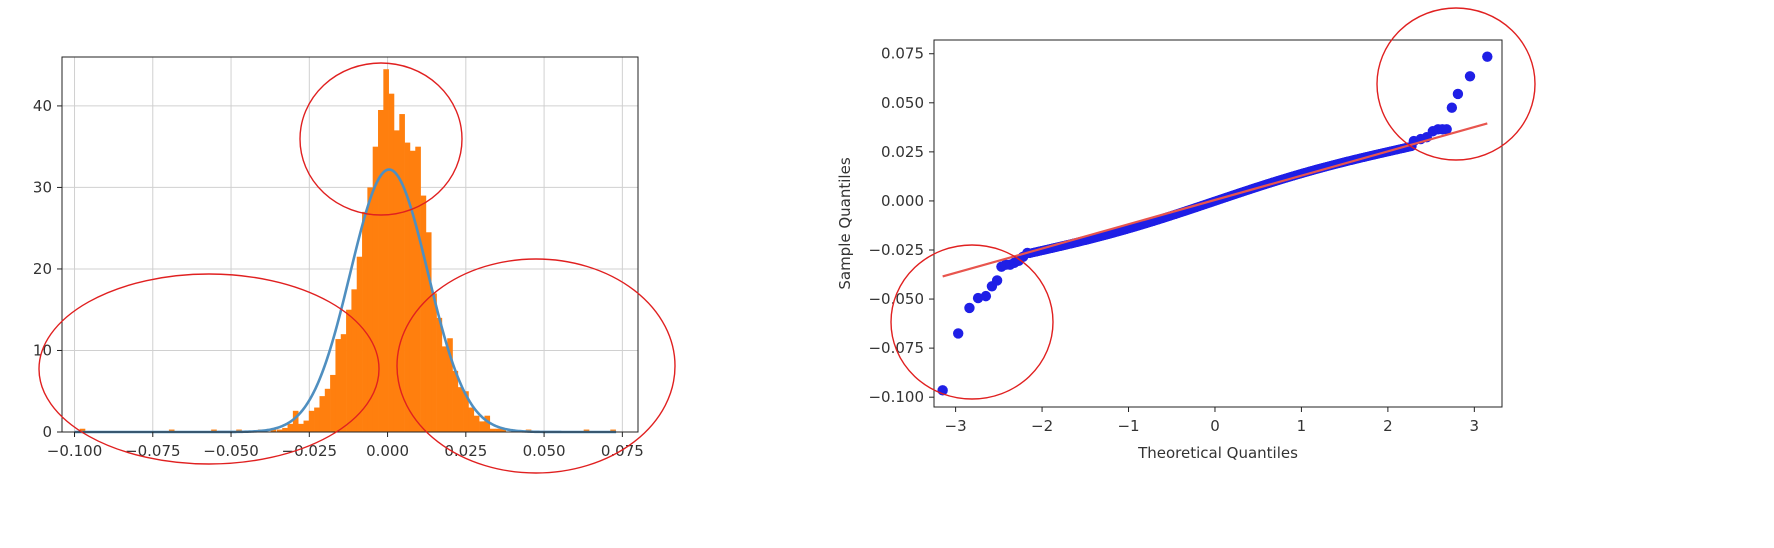 The height and width of the screenshot is (548, 1774). What do you see at coordinates (387, 451) in the screenshot?
I see `x-tick-label: 0.000` at bounding box center [387, 451].